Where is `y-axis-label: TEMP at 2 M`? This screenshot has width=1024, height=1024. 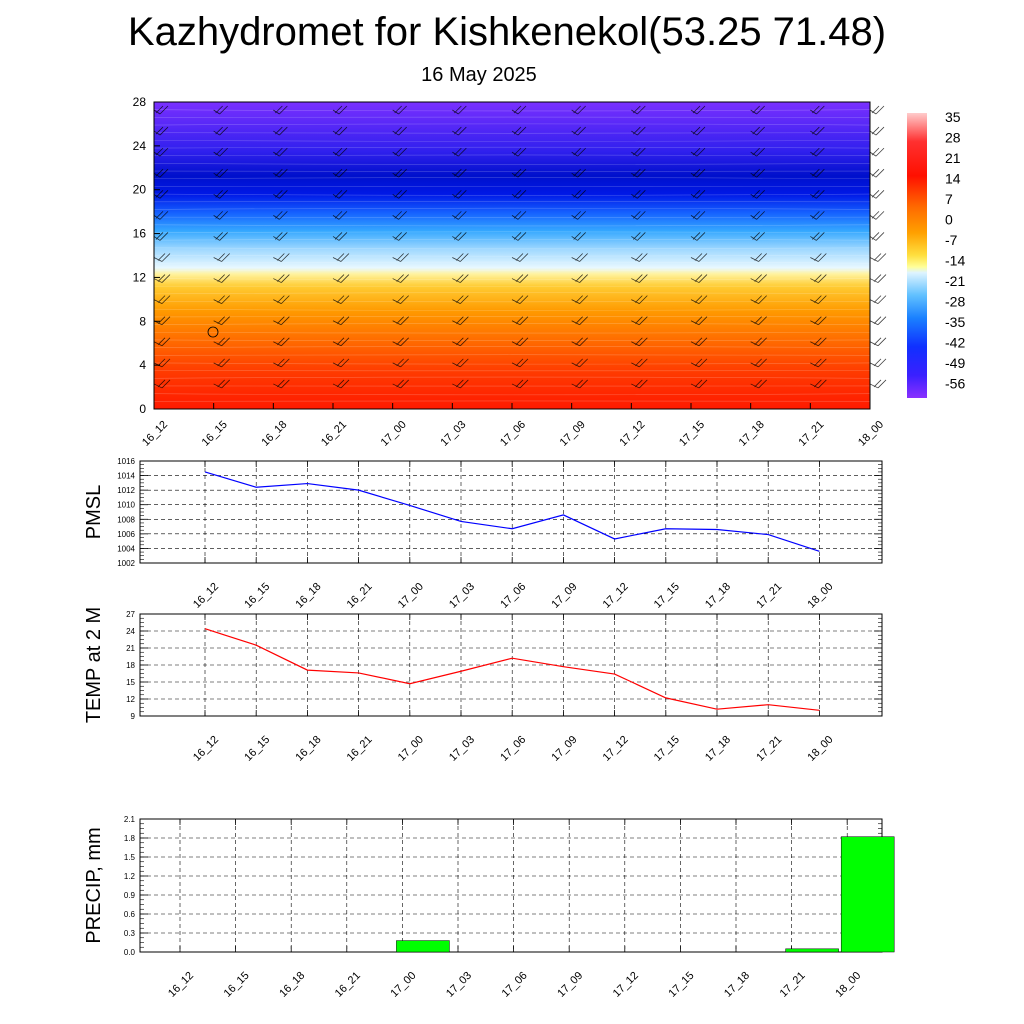 y-axis-label: TEMP at 2 M is located at coordinates (94, 665).